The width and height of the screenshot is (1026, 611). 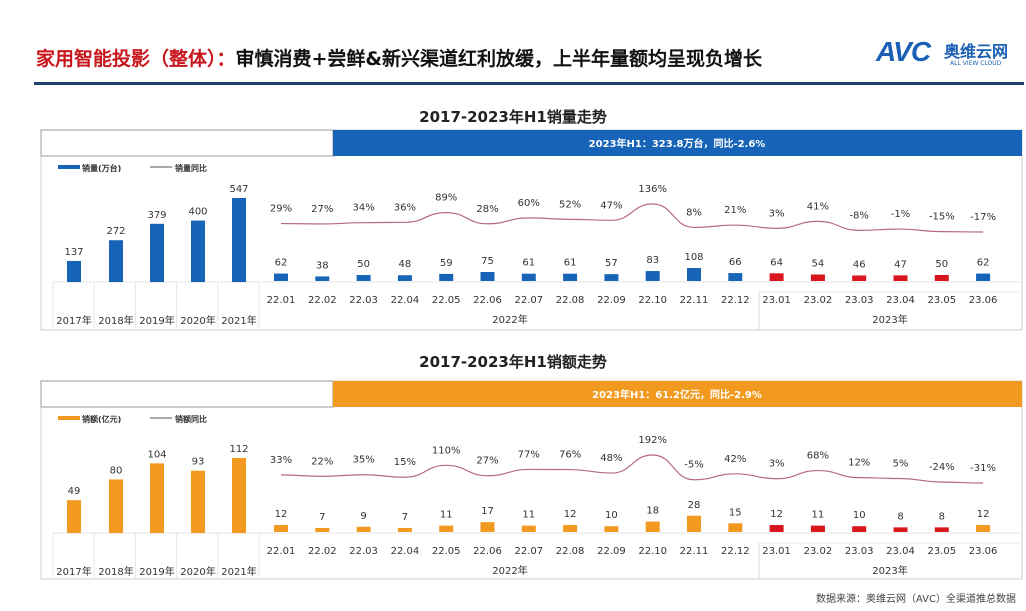 What do you see at coordinates (652, 300) in the screenshot?
I see `monthly-category-label: 22.10` at bounding box center [652, 300].